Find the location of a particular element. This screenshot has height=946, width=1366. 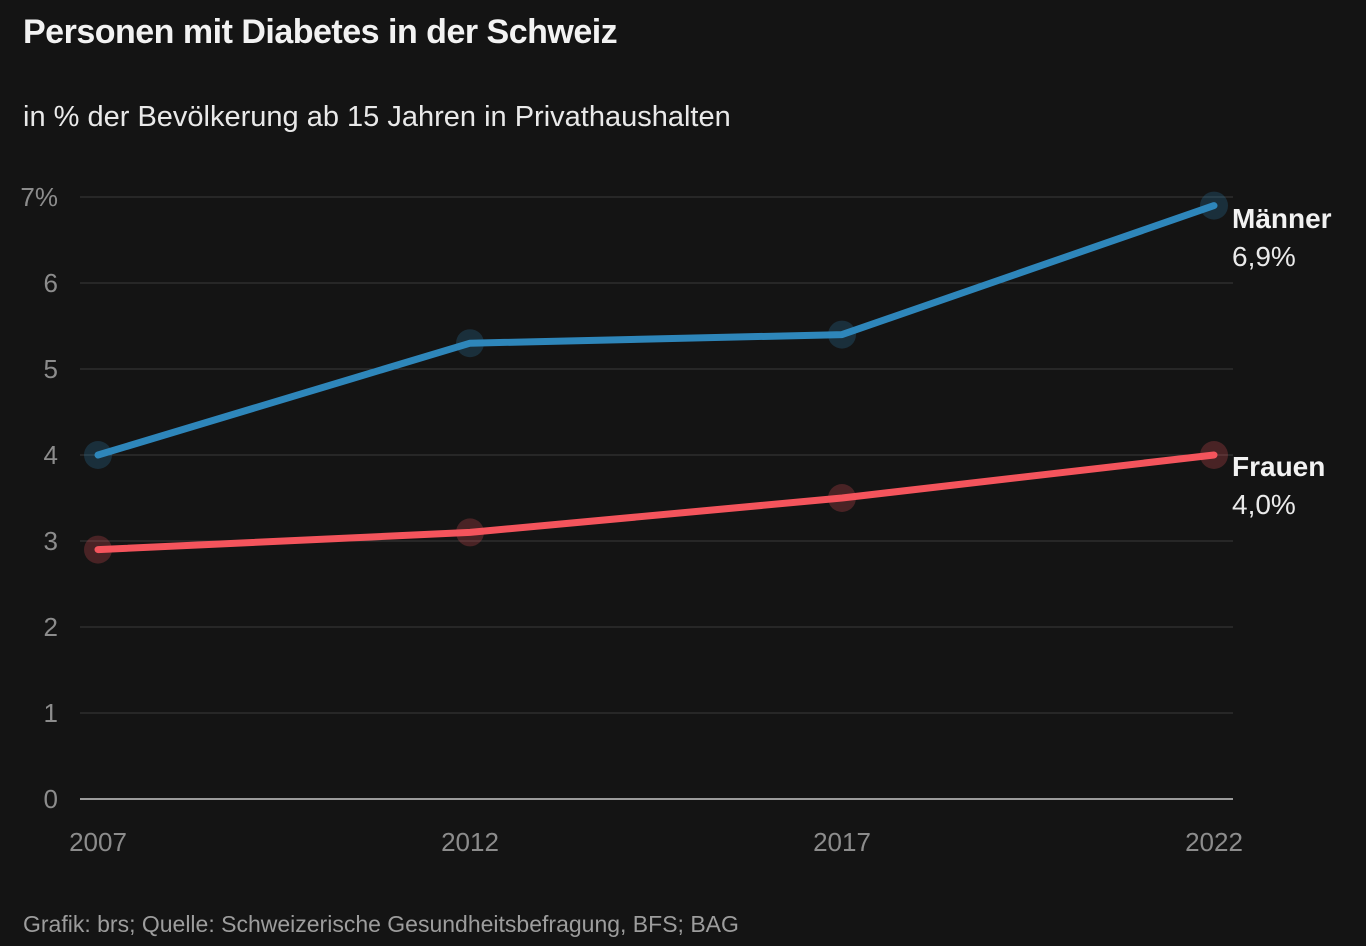

series-value-maenner: 6,9% is located at coordinates (1264, 256).